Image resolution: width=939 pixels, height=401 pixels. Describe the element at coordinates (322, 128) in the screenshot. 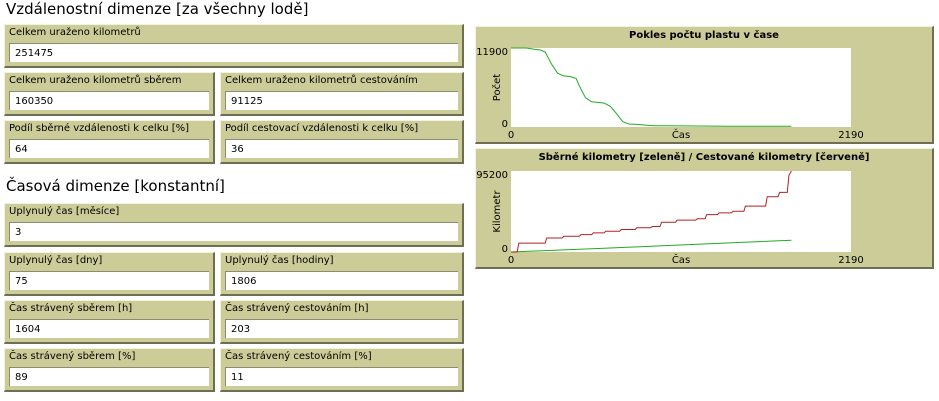

I see `travel-share-label: Podíl cestovací vzdálenosti k celku [%]` at that location.